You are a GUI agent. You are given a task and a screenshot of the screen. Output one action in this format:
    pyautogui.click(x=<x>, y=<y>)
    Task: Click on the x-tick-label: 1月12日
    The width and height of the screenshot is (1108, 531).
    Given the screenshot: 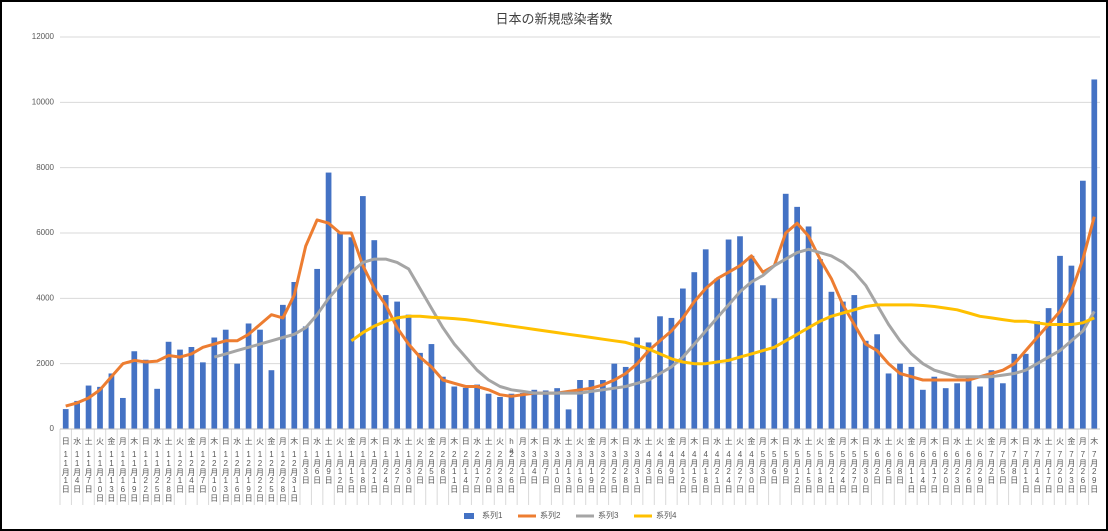 What is the action you would take?
    pyautogui.click(x=340, y=472)
    